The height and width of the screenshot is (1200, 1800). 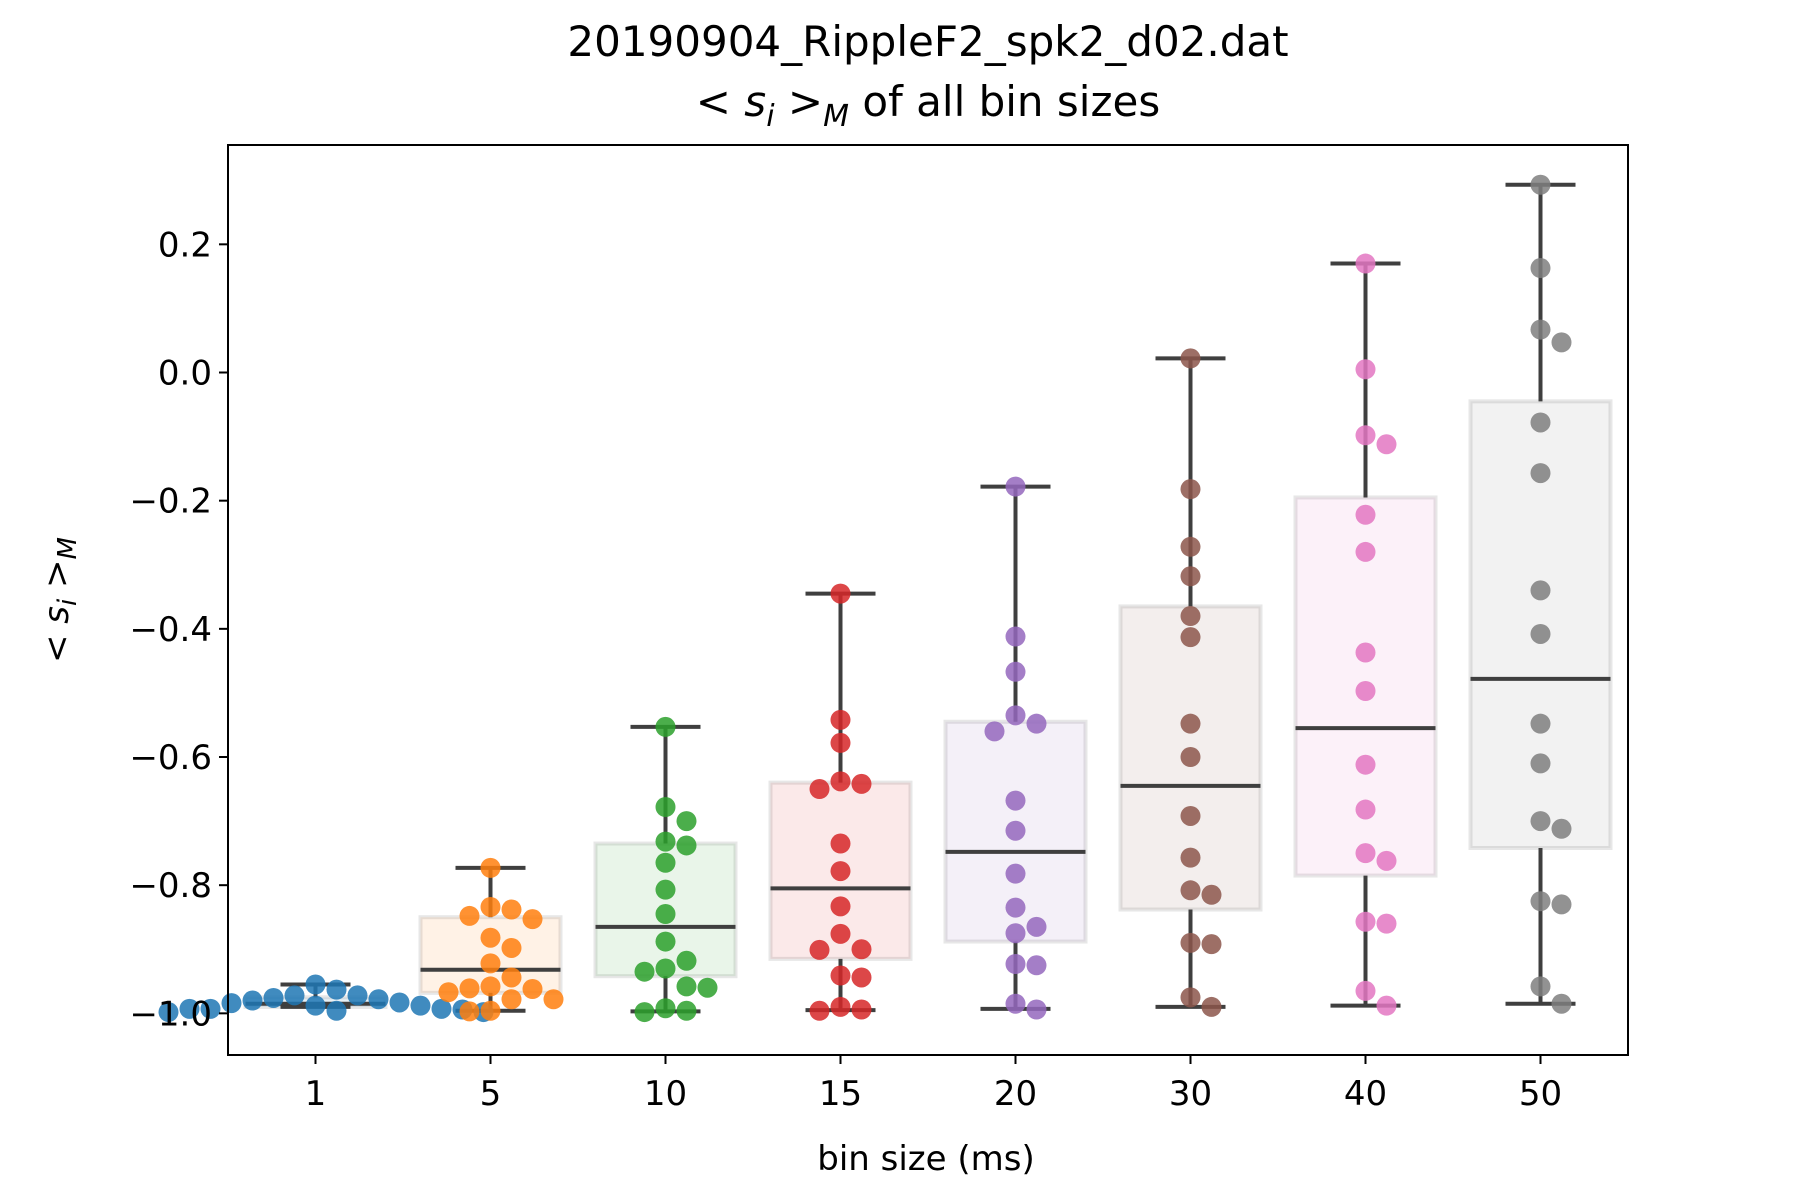 I want to click on chart-title-line2-sub1: i, so click(x=770, y=116).